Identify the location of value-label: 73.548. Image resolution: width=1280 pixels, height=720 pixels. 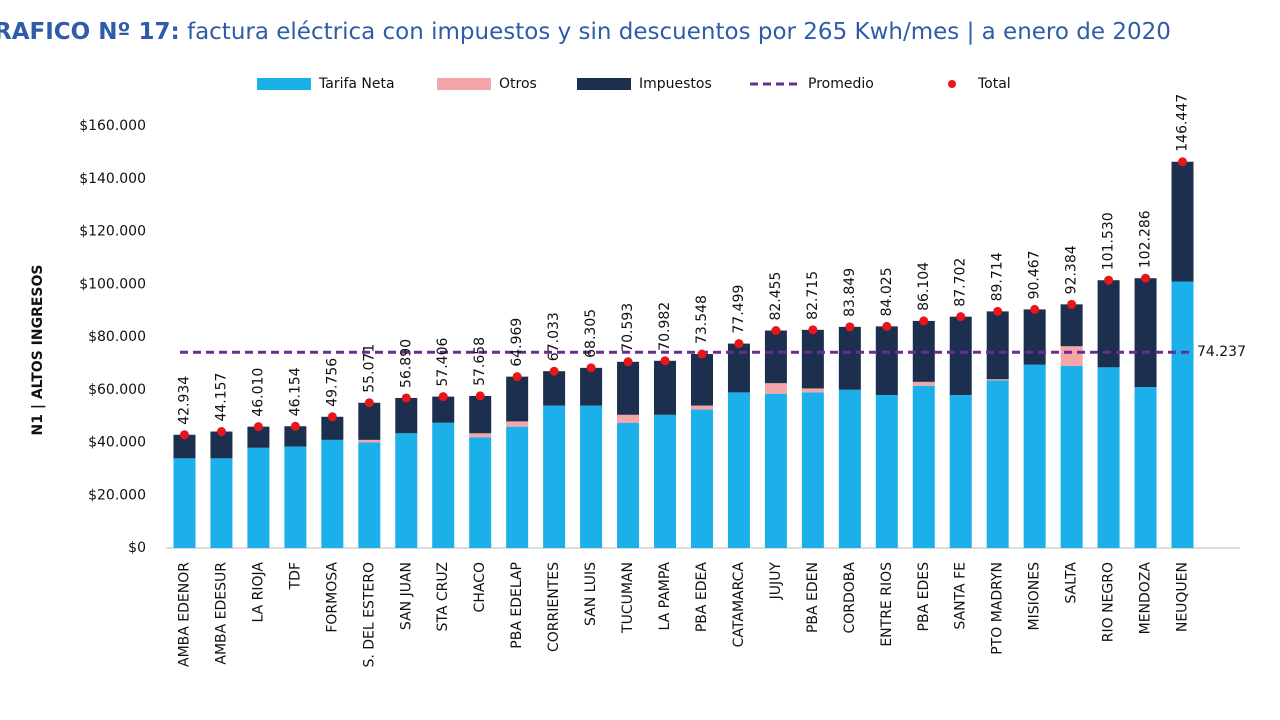
(702, 319).